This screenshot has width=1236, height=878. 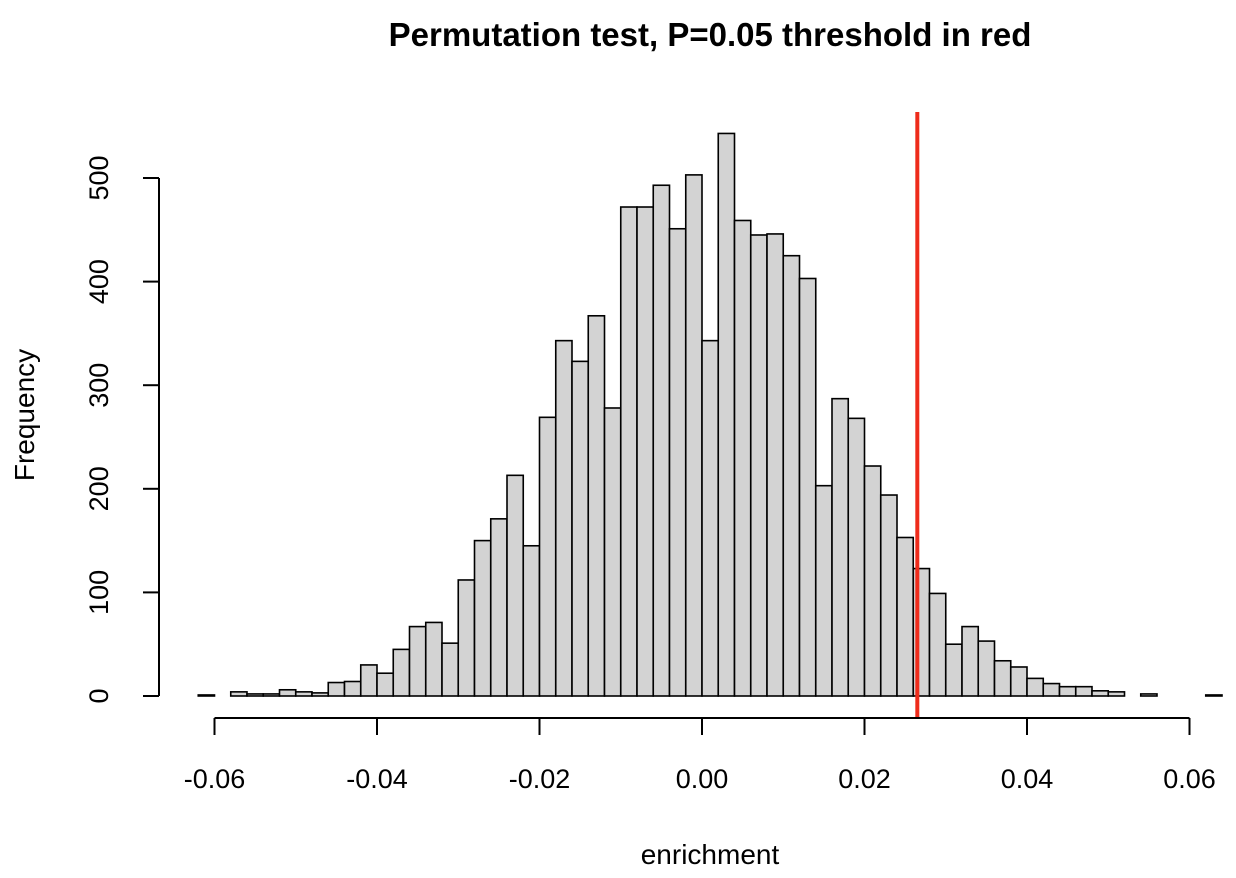 What do you see at coordinates (99, 488) in the screenshot?
I see `y-tick-label: 200` at bounding box center [99, 488].